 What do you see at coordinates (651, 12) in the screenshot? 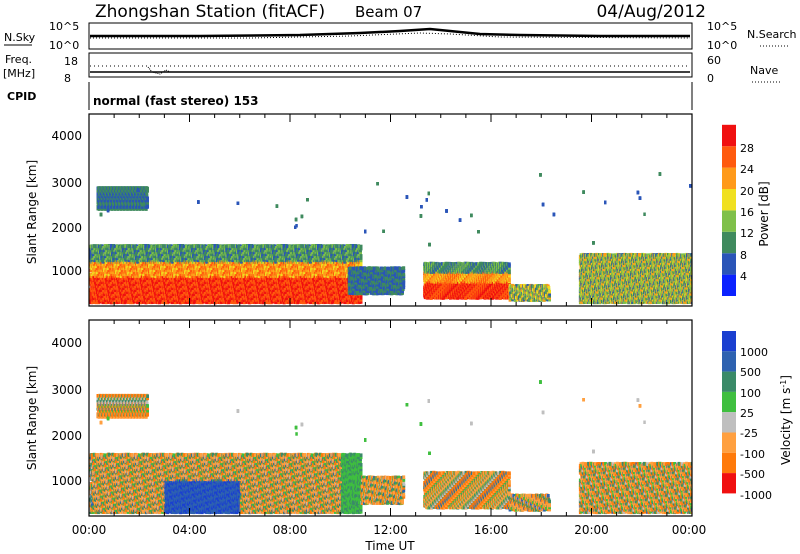
I see `date-label: 04/Aug/2012` at bounding box center [651, 12].